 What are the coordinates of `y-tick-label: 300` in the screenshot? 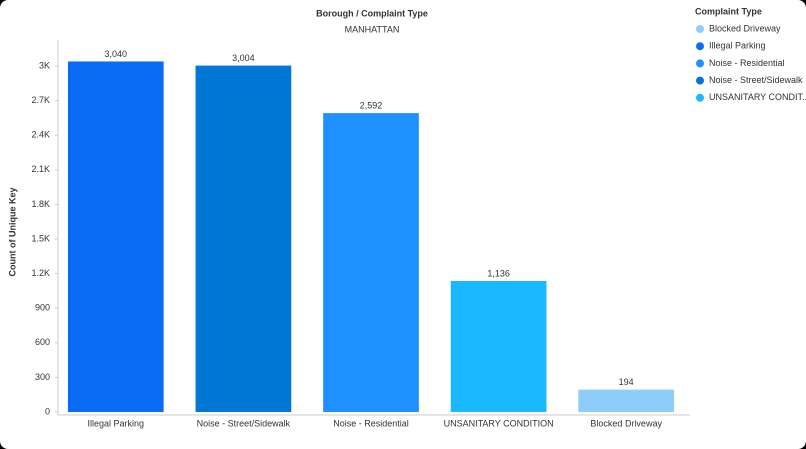 It's located at (42, 377).